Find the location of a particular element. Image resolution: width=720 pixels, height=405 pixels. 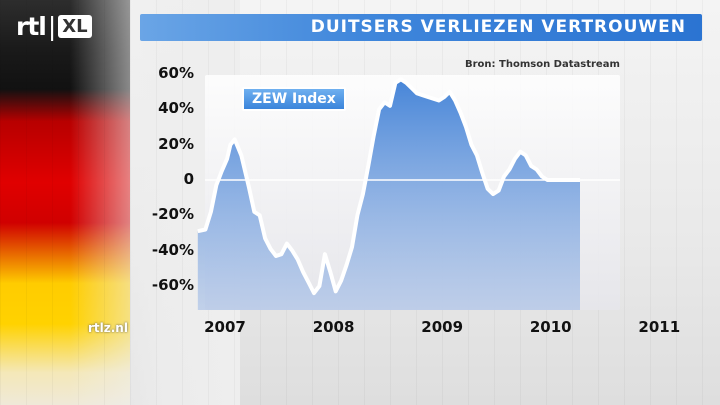

y-tick-label: -20% is located at coordinates (172, 214).